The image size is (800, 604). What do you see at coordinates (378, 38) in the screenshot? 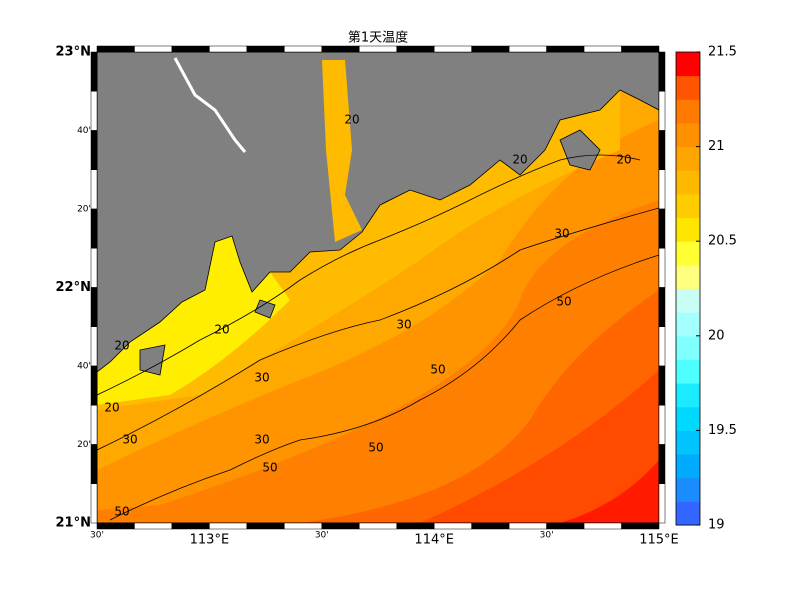
I see `map-title: 第1天温度` at bounding box center [378, 38].